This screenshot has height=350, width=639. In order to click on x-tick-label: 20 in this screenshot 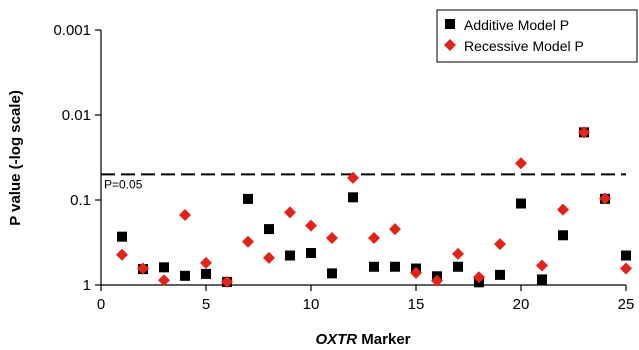, I will do `click(521, 304)`.